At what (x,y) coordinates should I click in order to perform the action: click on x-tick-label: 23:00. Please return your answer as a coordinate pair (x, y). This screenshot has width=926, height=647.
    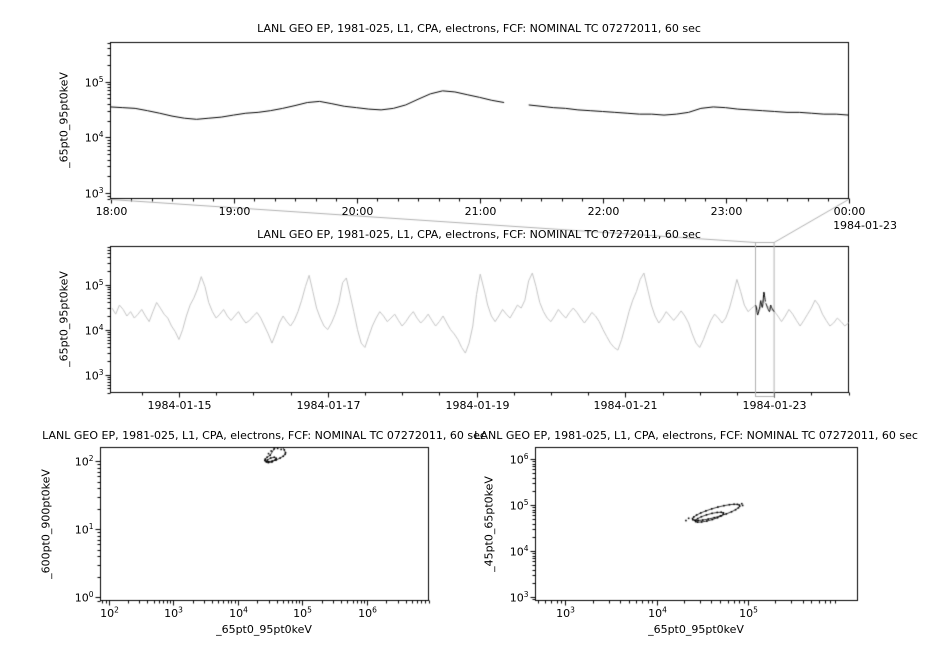
    Looking at the image, I should click on (726, 211).